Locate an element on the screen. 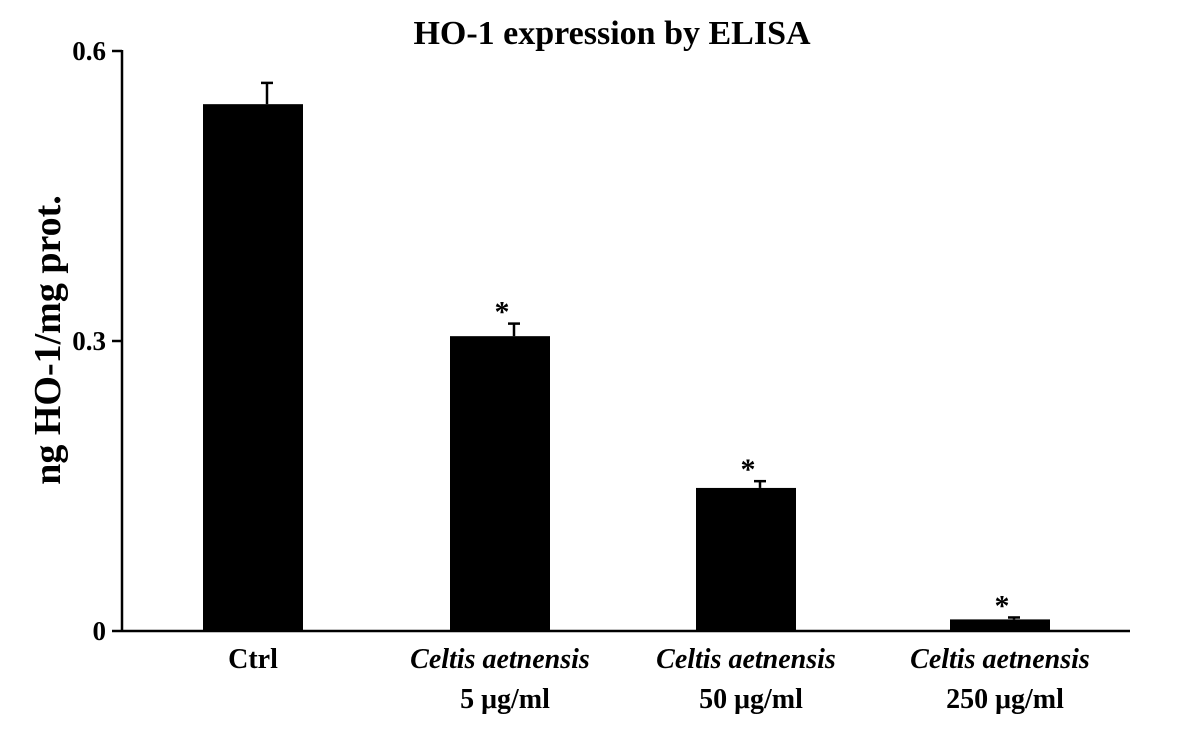  y-axis-label: ng HO-1/mg prot. is located at coordinates (48, 340).